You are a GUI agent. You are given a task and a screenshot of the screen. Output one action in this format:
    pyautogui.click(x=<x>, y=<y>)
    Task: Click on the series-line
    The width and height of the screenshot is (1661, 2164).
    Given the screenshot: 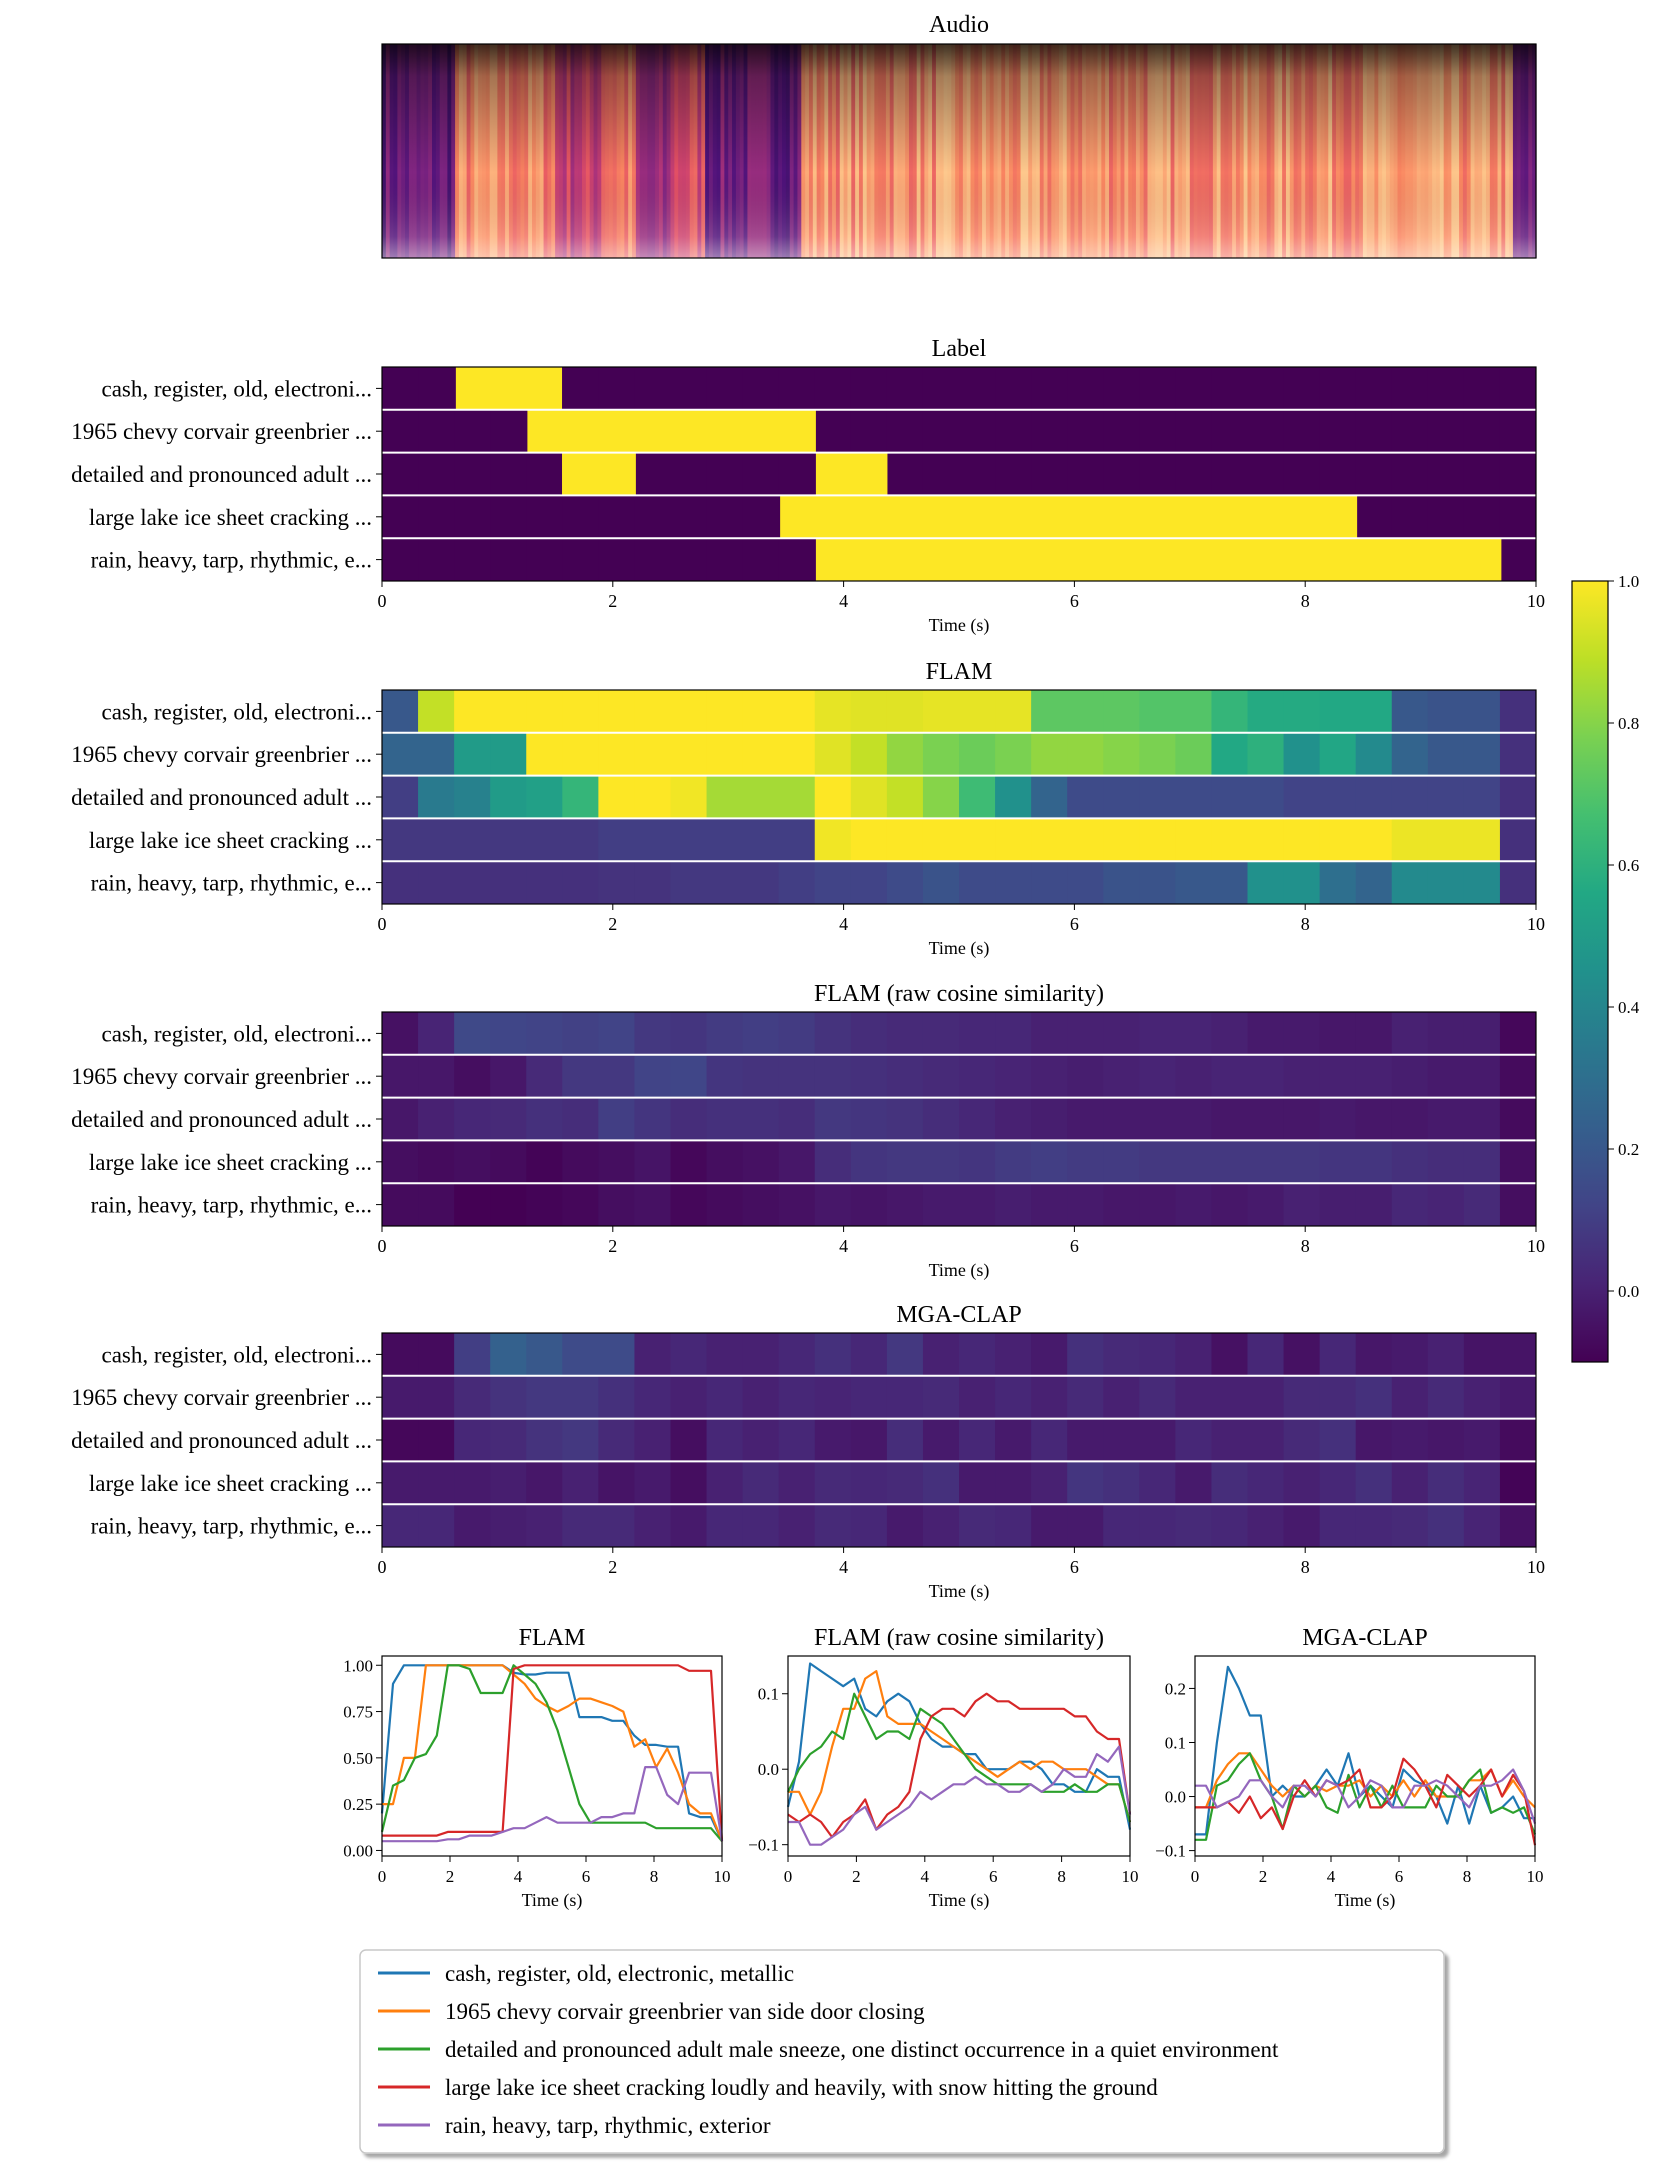 What is the action you would take?
    pyautogui.click(x=1366, y=1796)
    